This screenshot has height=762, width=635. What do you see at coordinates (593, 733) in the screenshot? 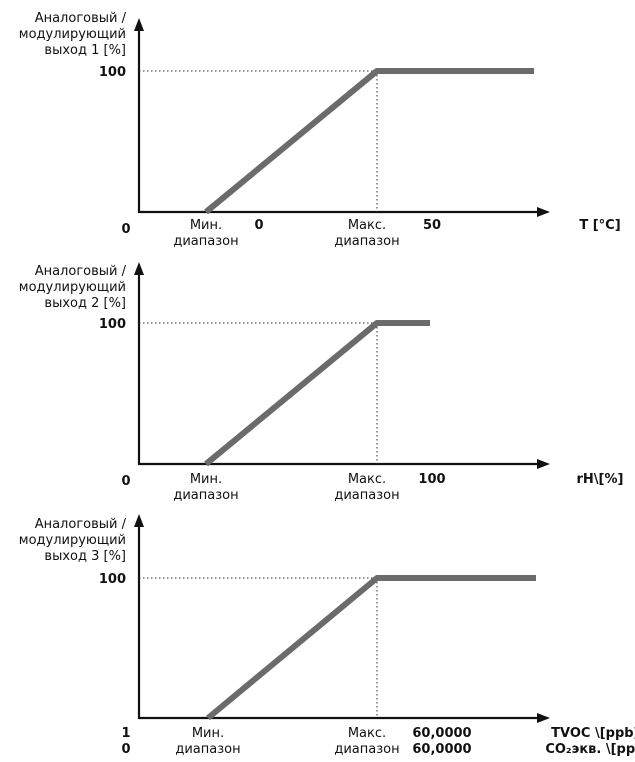
I see `x-axis-label: TVOC \[ppb] /` at bounding box center [593, 733].